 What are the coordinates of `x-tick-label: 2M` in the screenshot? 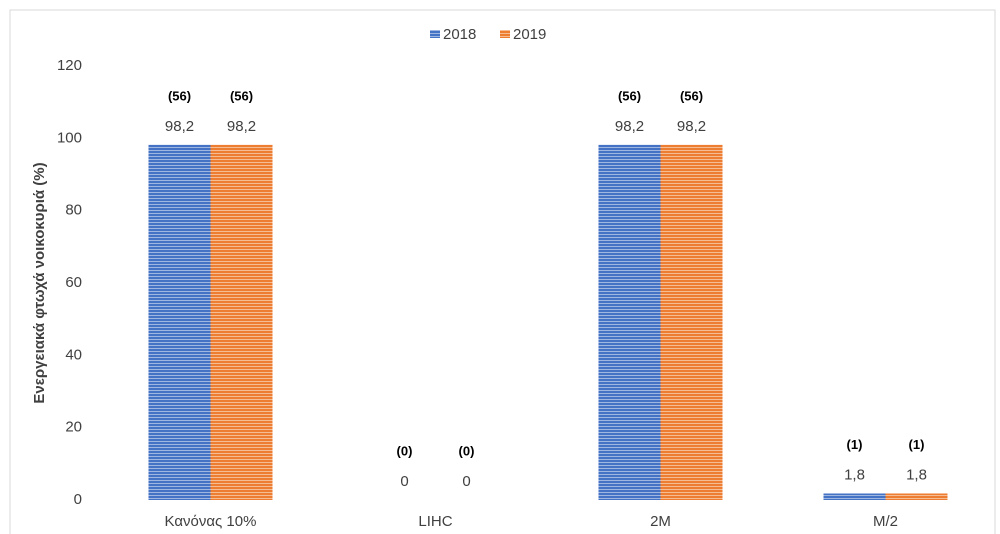 It's located at (660, 521).